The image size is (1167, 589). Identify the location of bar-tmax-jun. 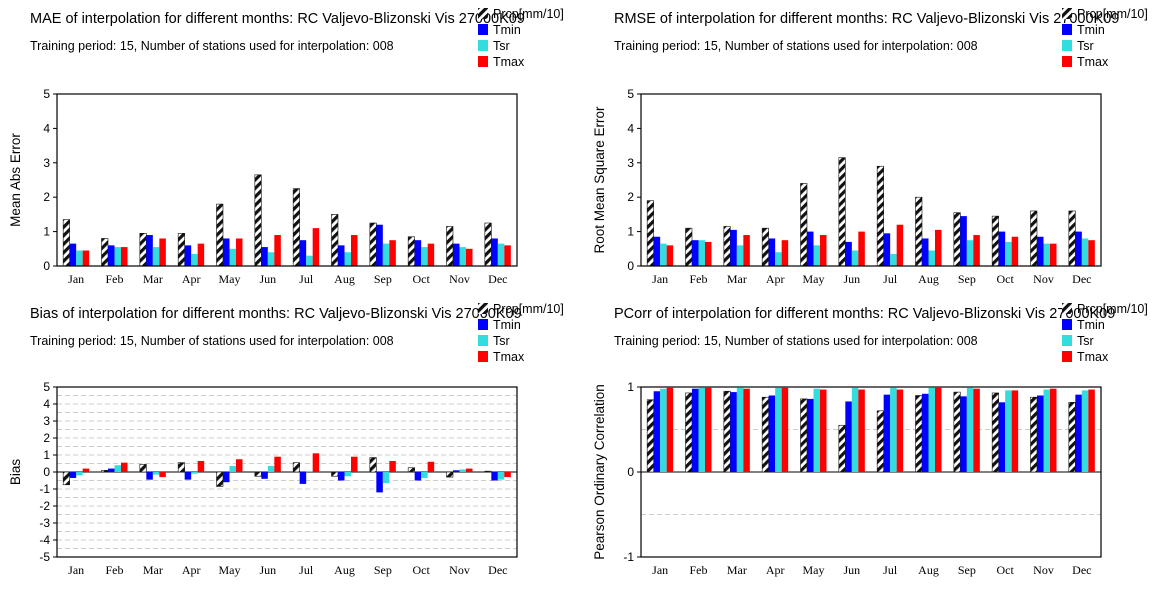
(277, 250).